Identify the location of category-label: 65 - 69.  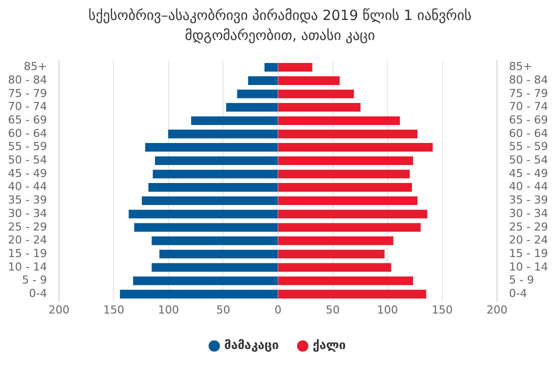
(528, 120).